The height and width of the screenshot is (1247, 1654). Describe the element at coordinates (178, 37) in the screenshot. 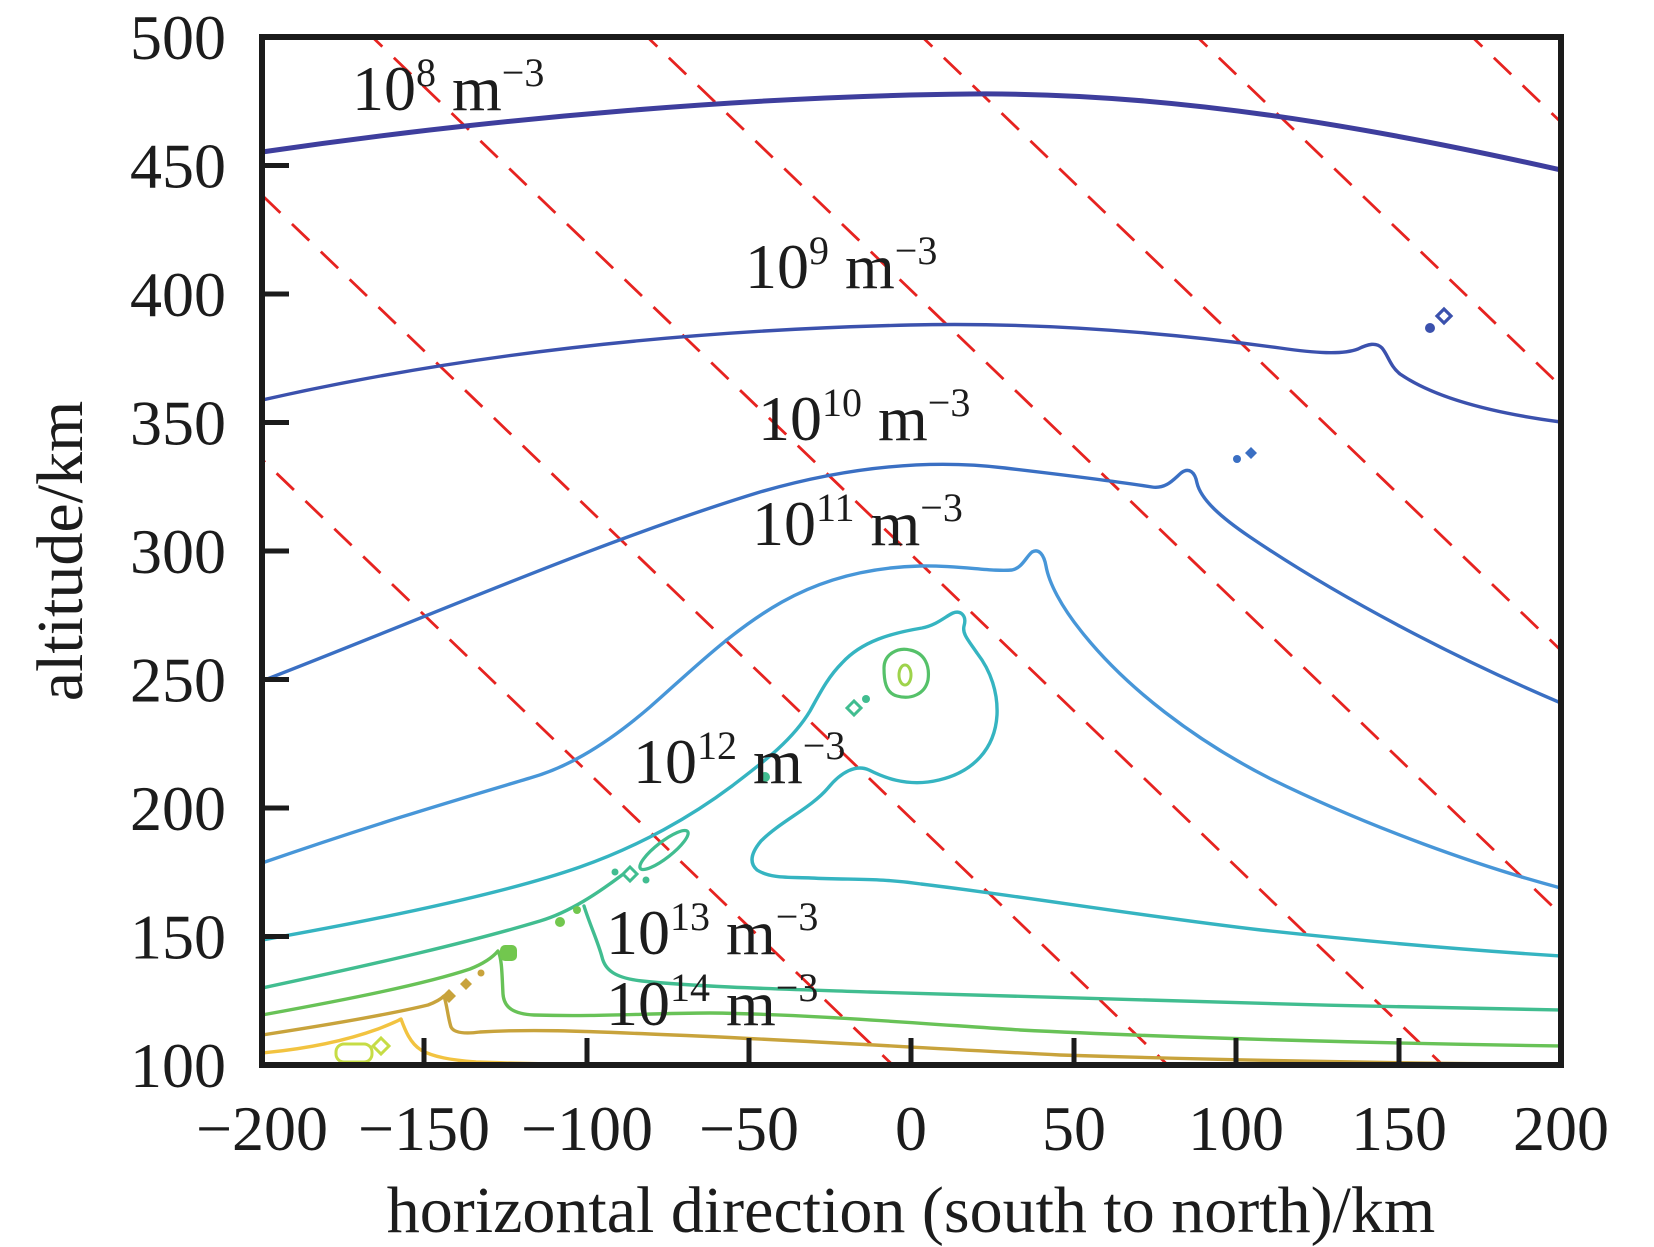

I see `y-tick-500: 500` at that location.